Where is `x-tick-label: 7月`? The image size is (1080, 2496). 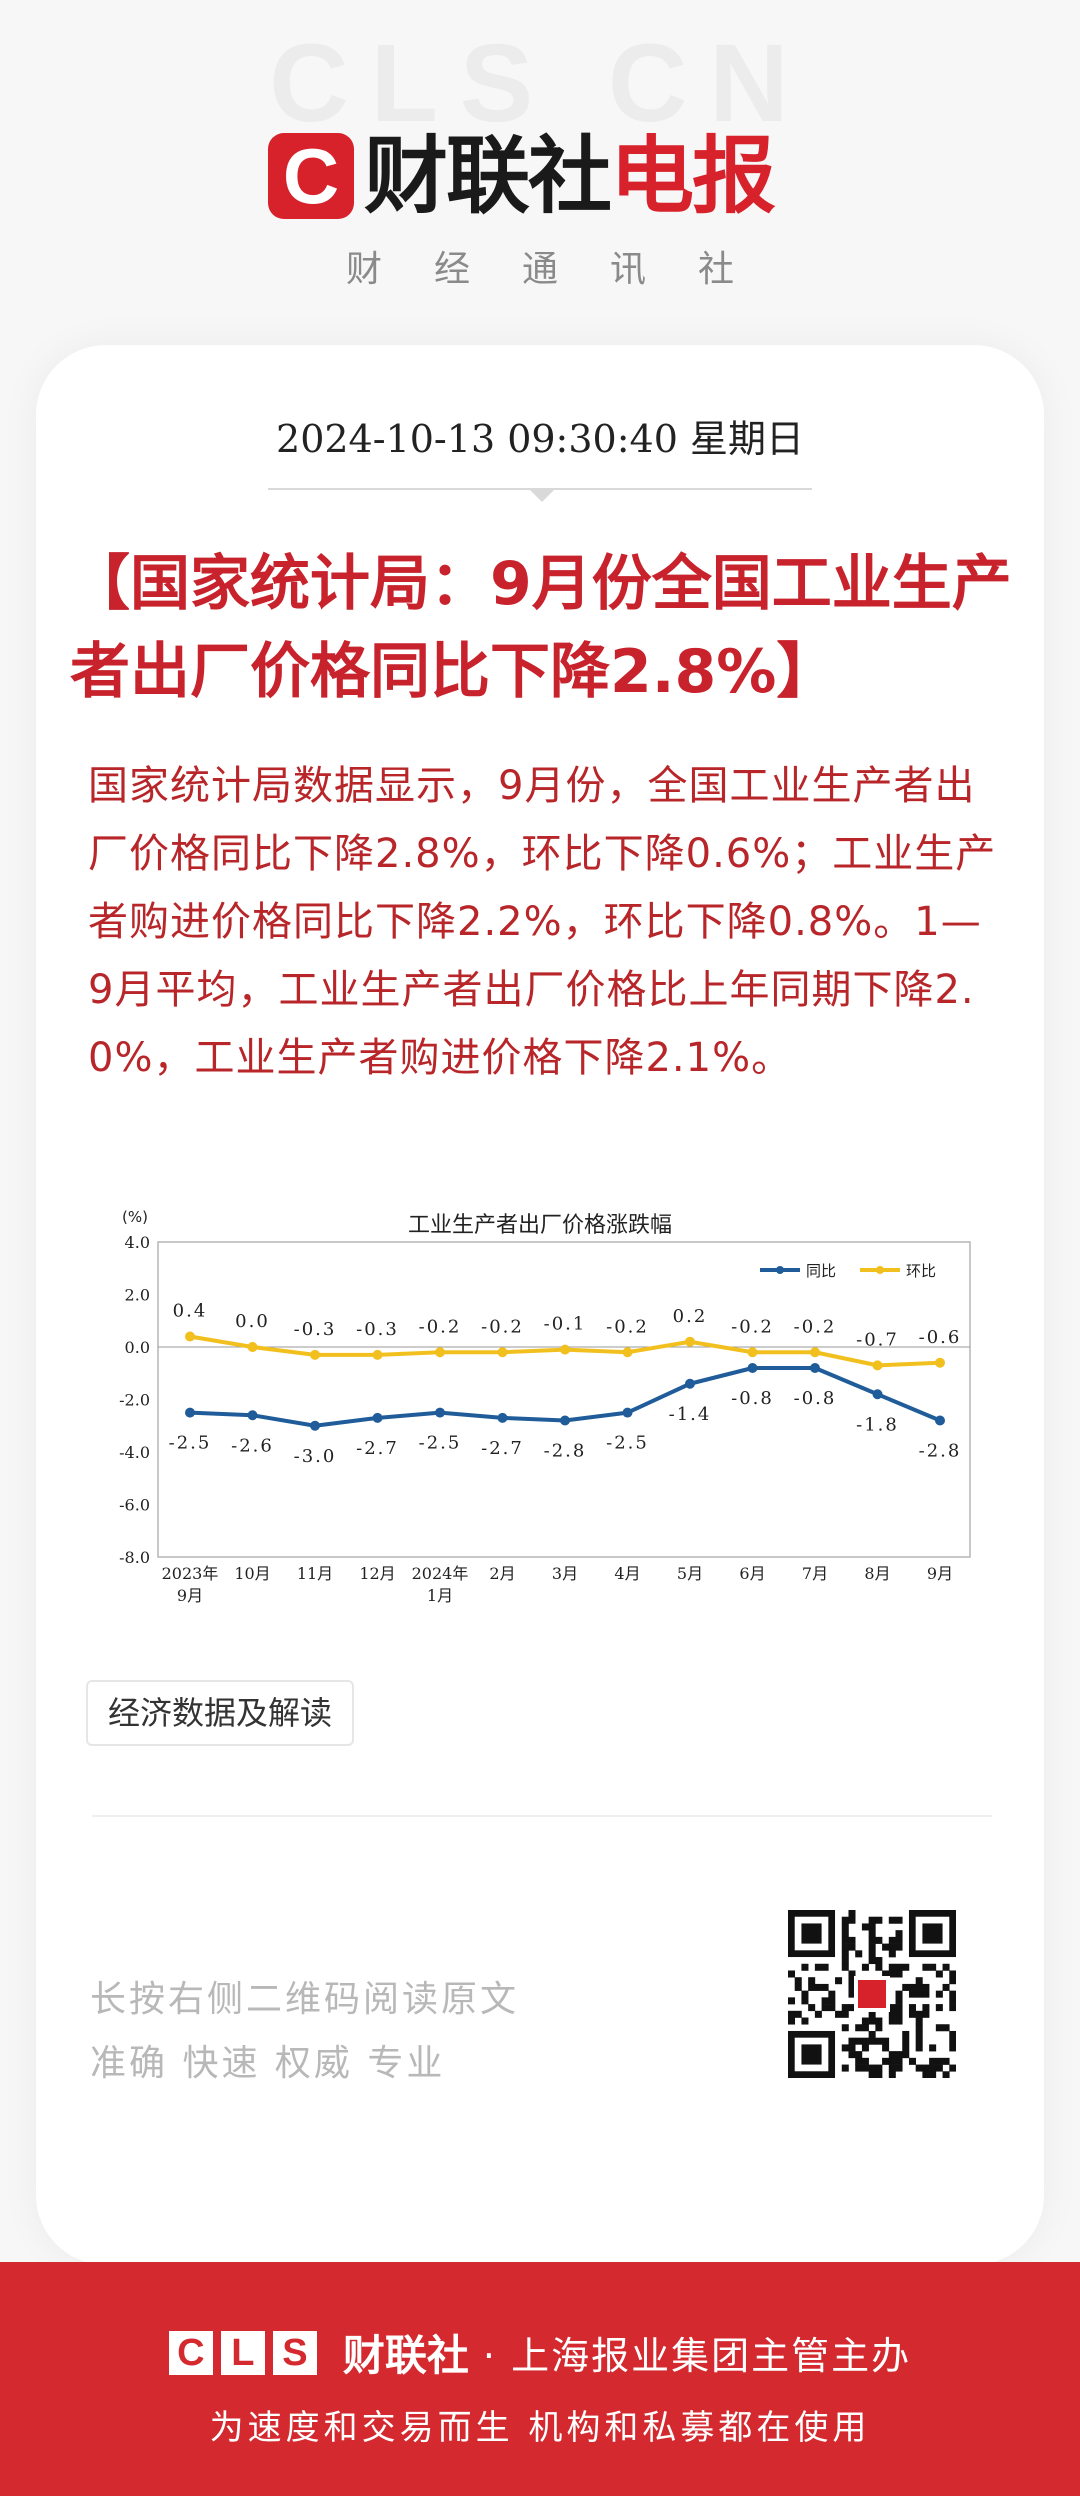
x-tick-label: 7月 is located at coordinates (815, 1573).